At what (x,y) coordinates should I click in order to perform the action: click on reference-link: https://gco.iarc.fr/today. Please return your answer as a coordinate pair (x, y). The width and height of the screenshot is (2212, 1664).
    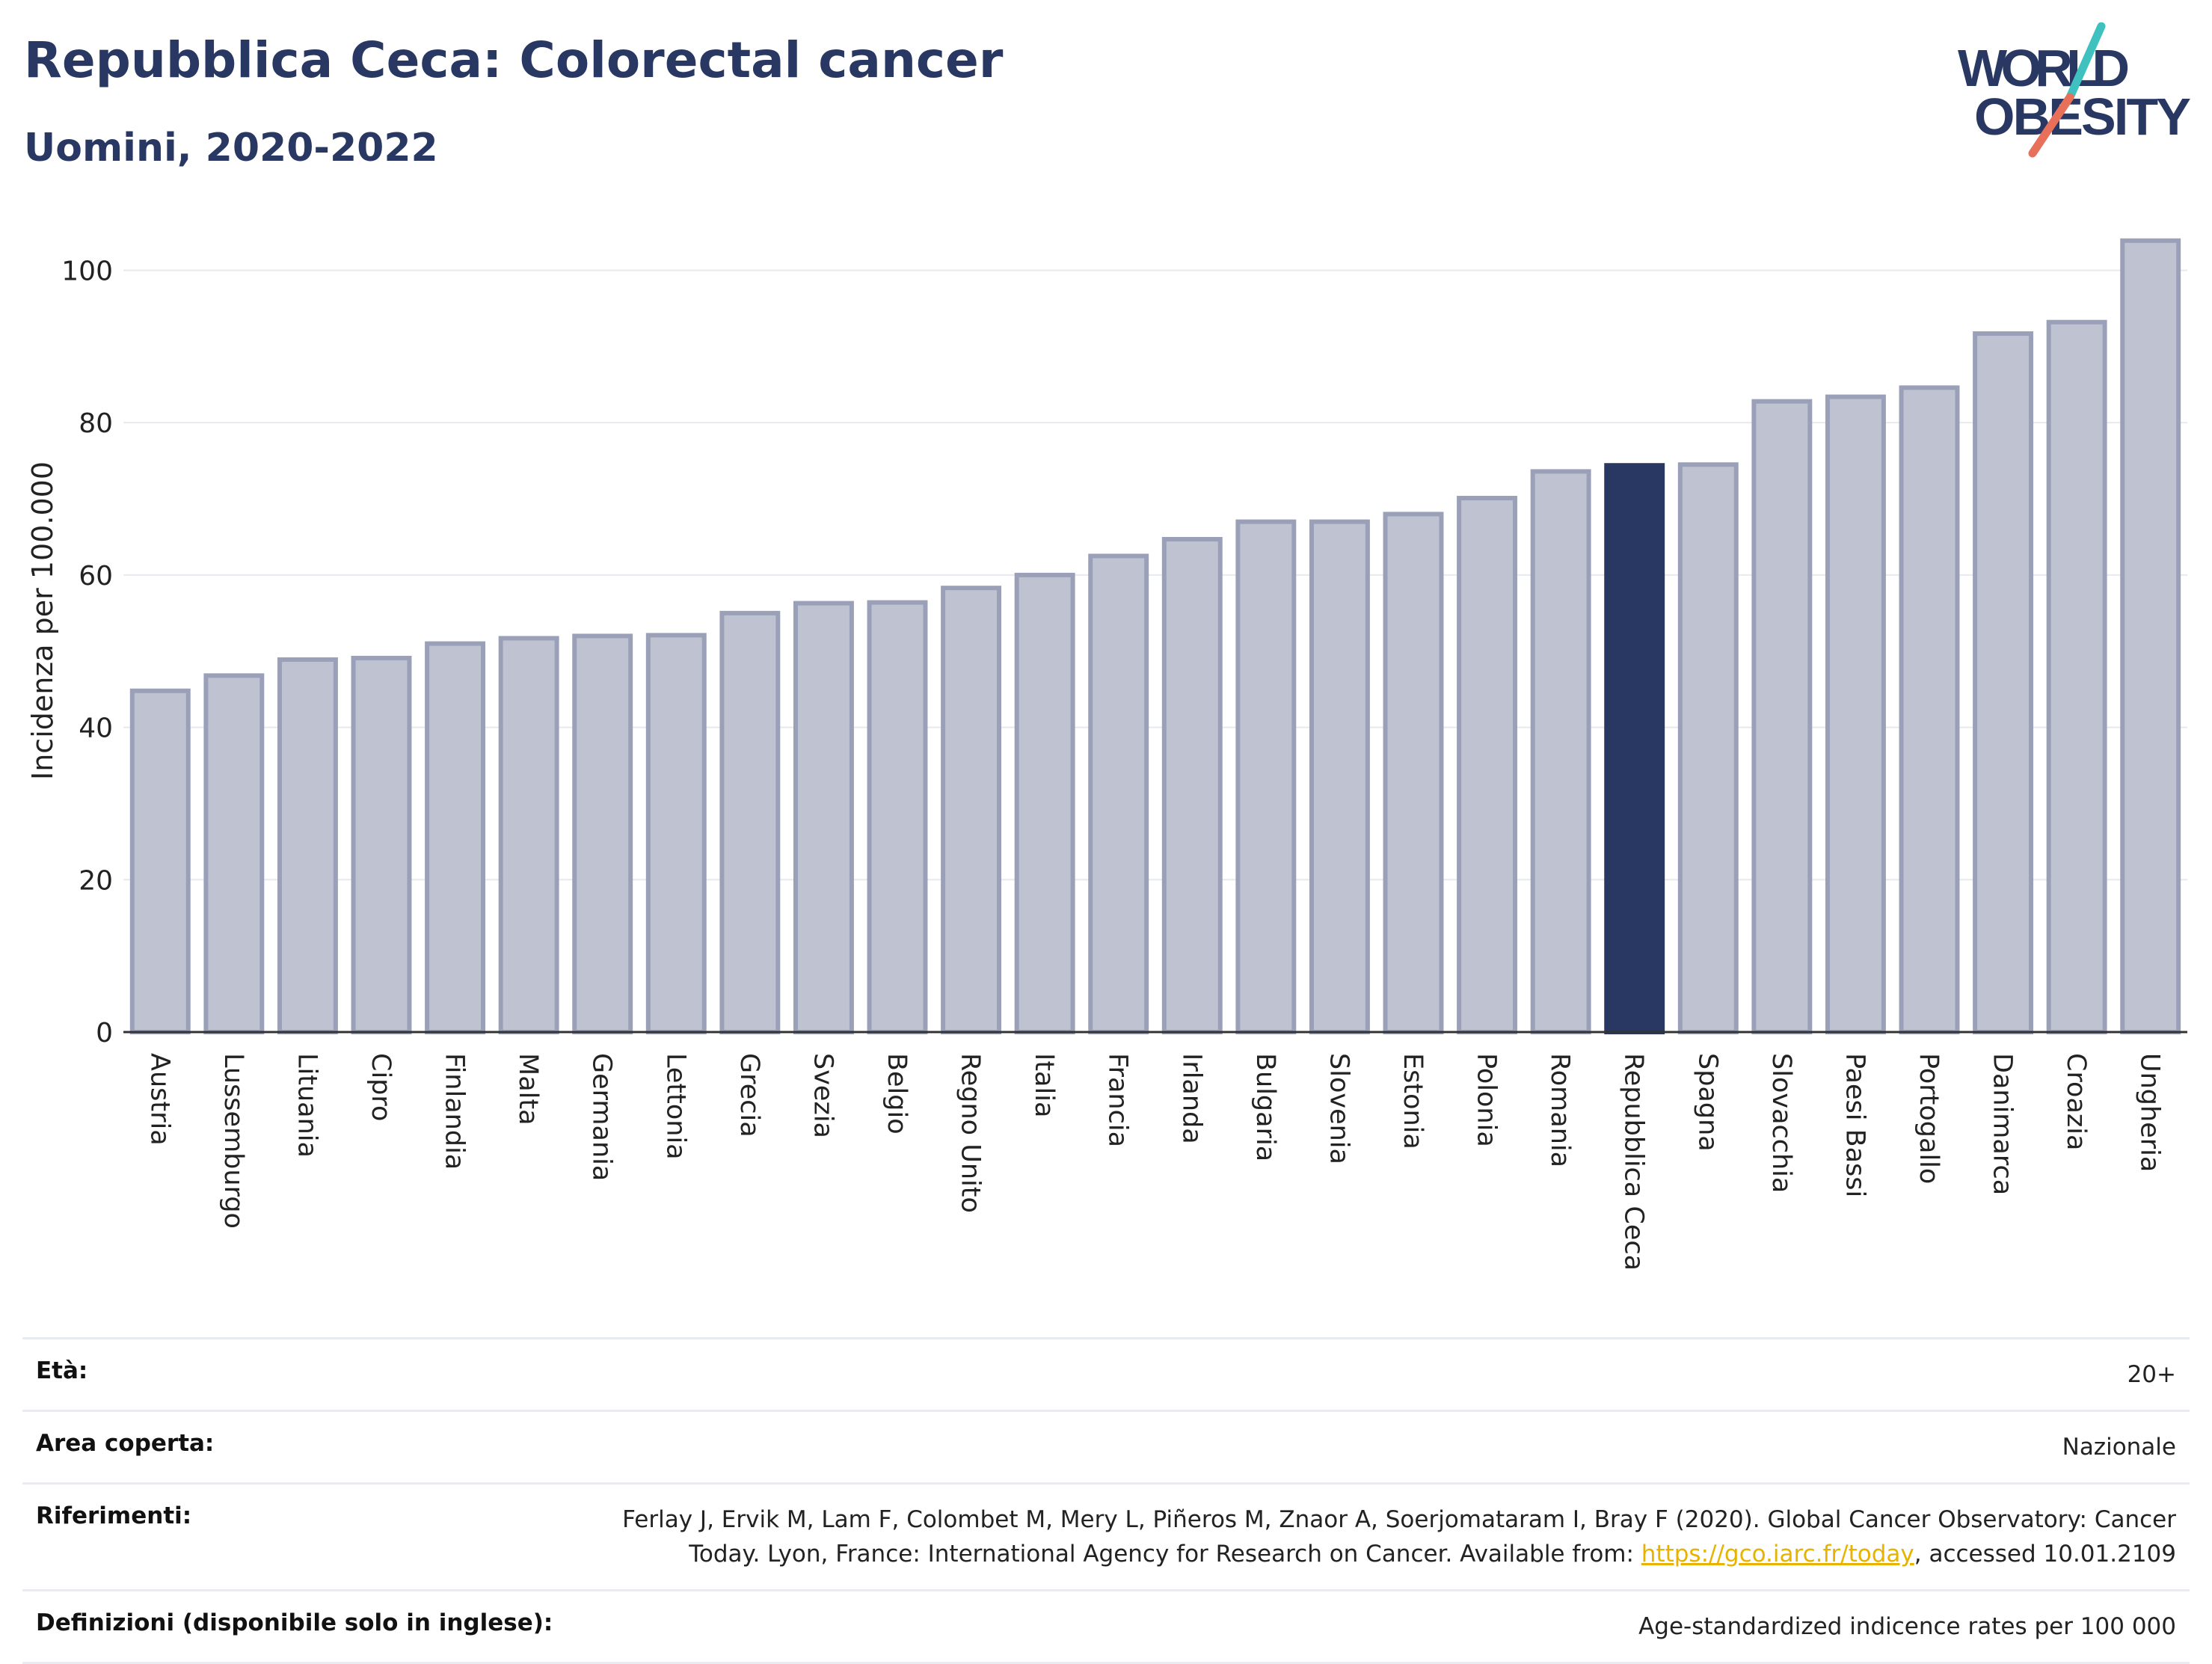
    Looking at the image, I should click on (1777, 1555).